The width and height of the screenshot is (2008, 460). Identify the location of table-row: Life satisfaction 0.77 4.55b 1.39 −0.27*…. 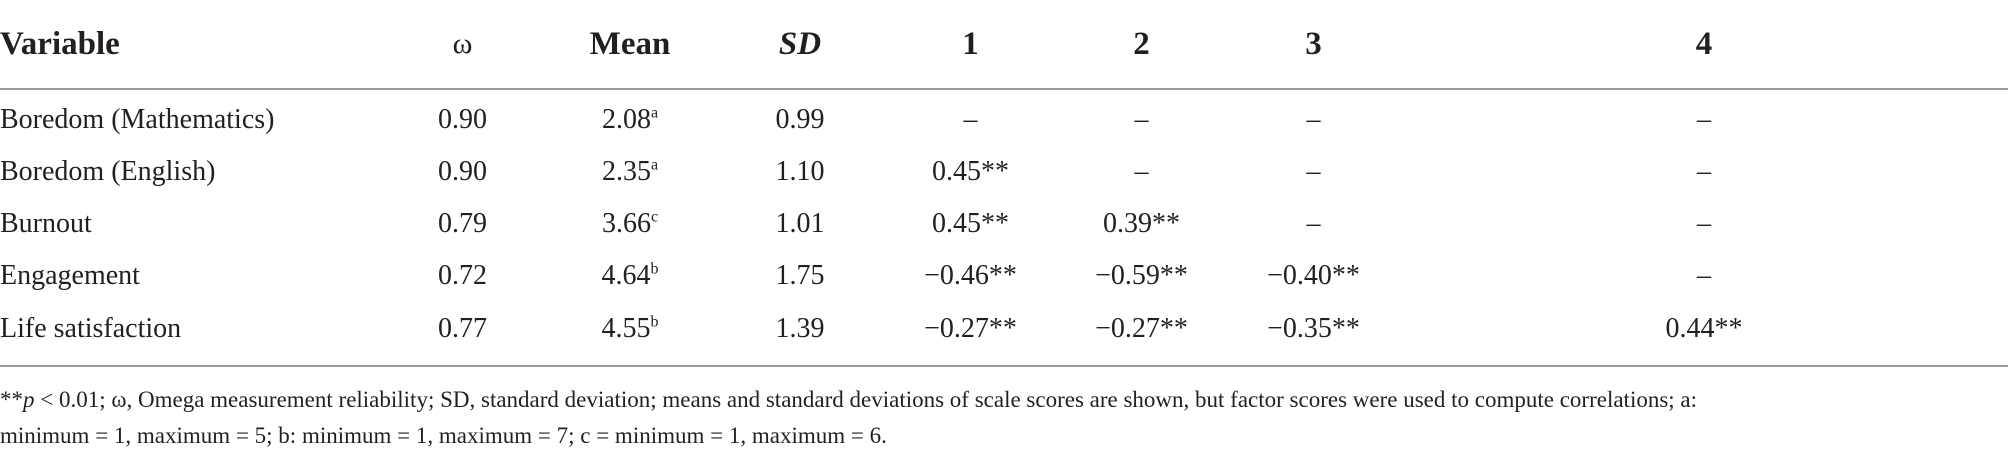
(1004, 331).